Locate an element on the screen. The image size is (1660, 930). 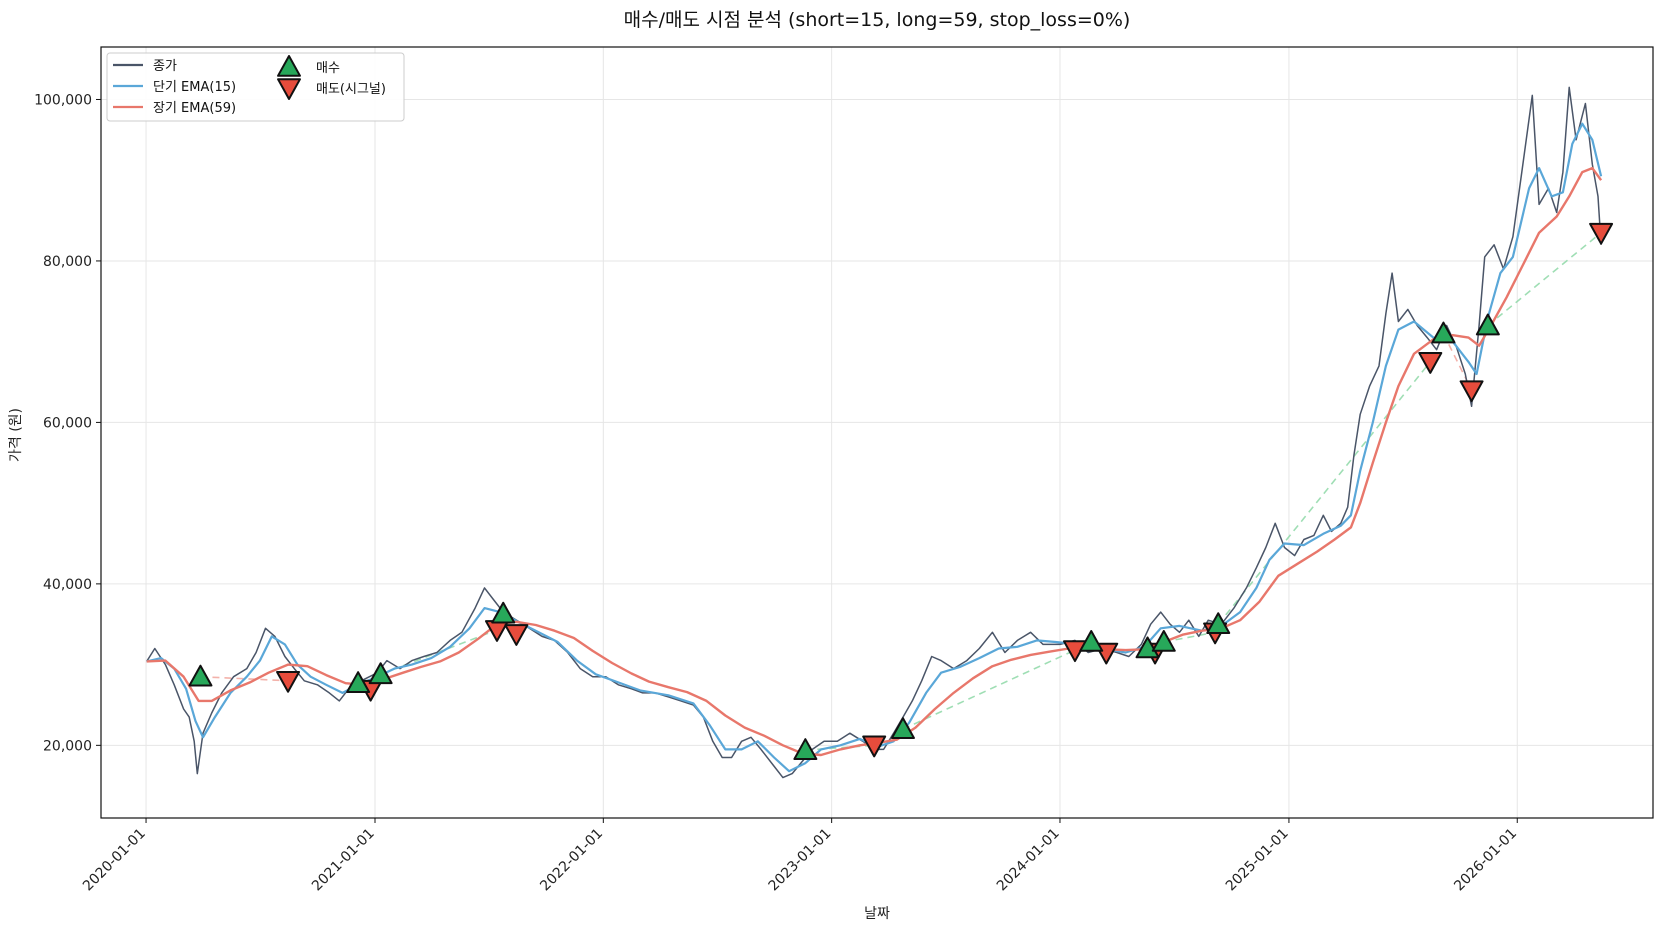
legend-swatch-buy is located at coordinates (289, 66).